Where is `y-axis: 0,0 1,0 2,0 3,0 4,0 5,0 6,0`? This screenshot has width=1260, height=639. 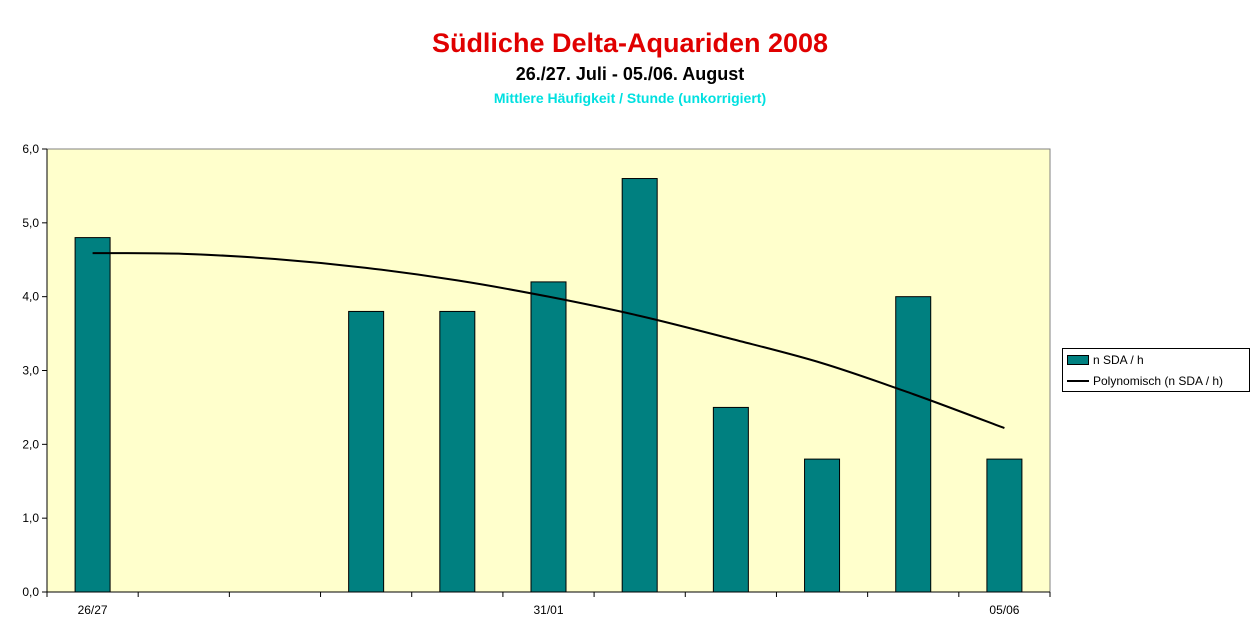 y-axis: 0,0 1,0 2,0 3,0 4,0 5,0 6,0 is located at coordinates (35, 370).